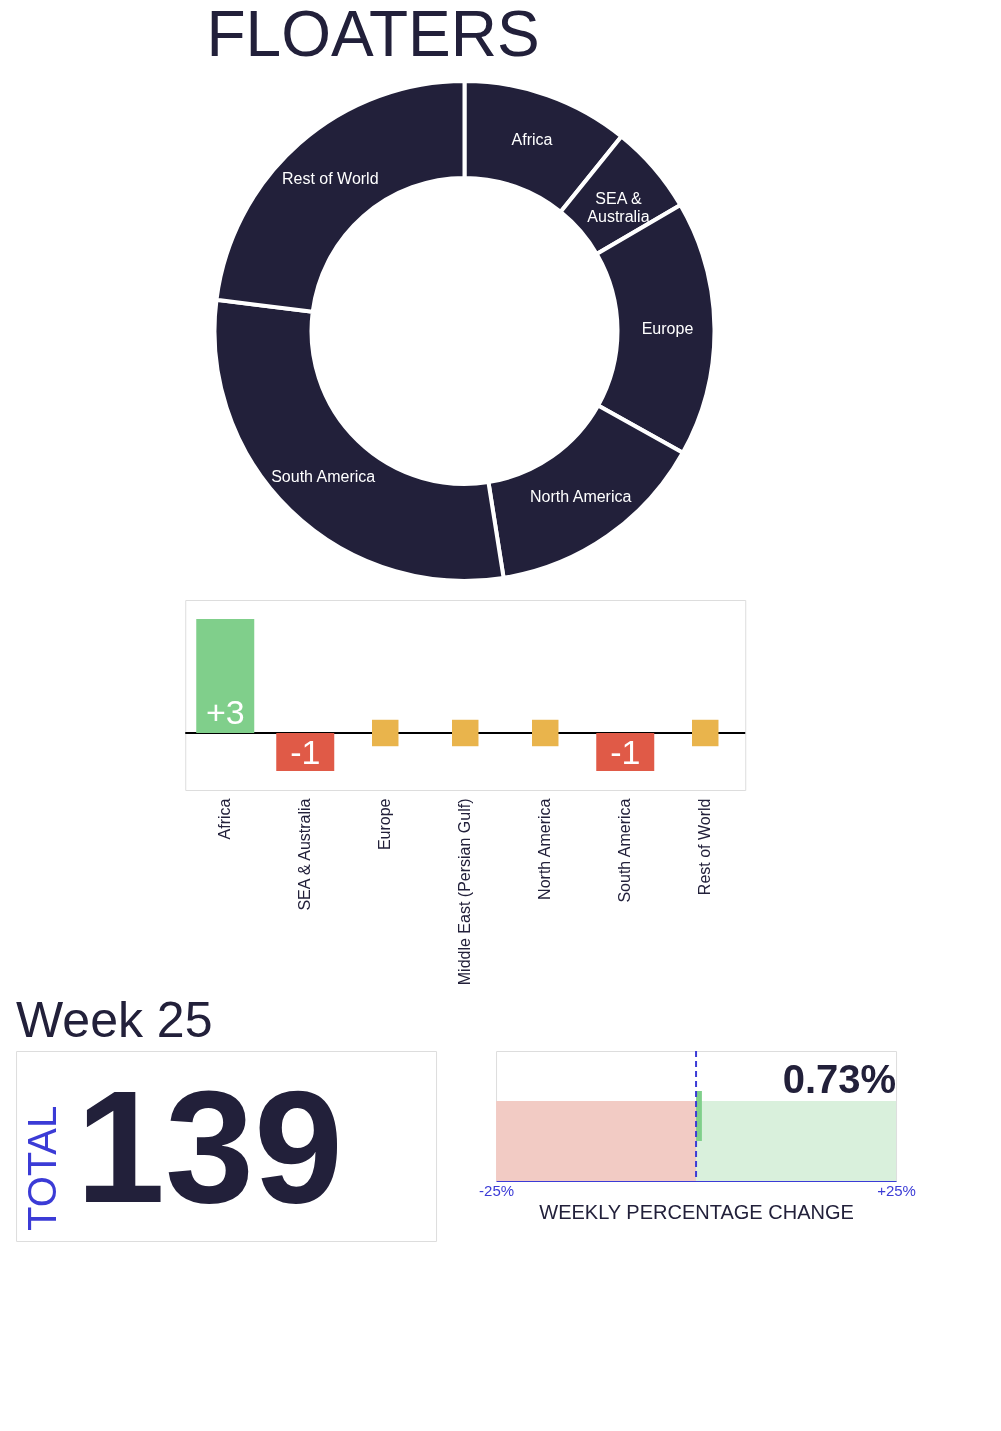 The image size is (1001, 1431). I want to click on slice-label: SEA & Australia, so click(618, 207).